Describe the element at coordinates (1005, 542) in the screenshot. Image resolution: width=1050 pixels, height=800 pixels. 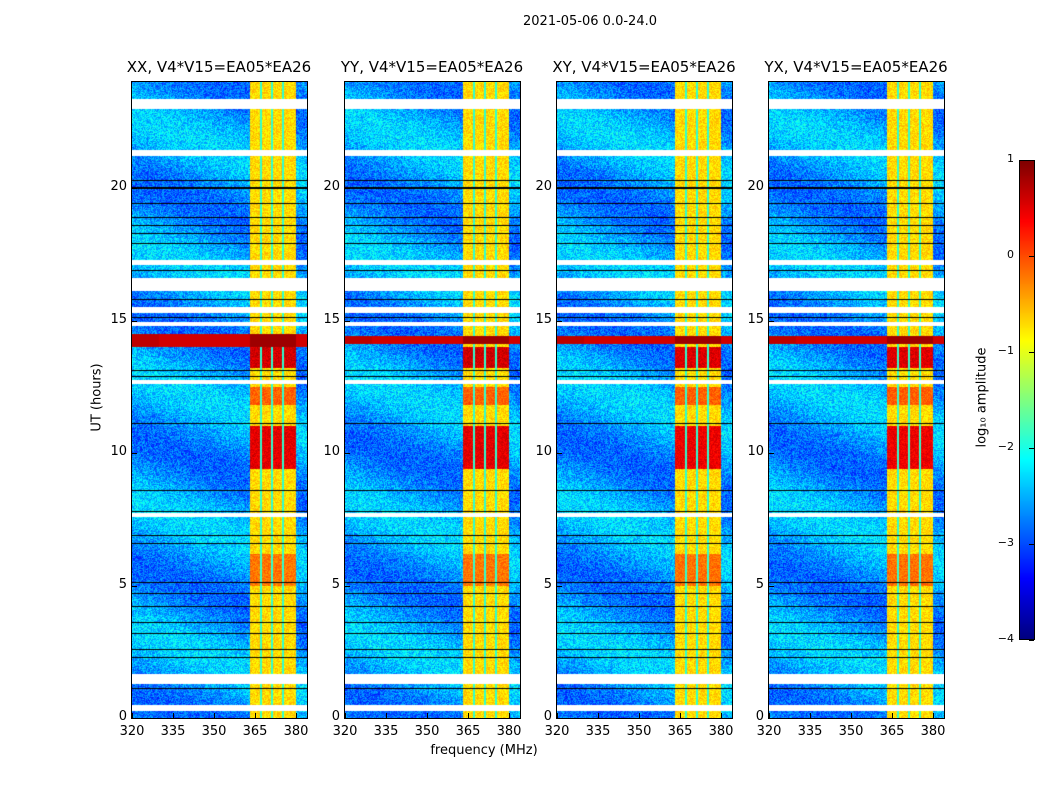
I see `colorbar-tick-label: −3` at that location.